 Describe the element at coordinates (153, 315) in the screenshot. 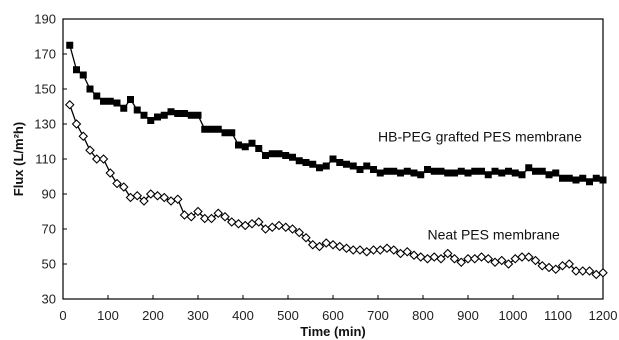

I see `x-tick-label: 200` at that location.